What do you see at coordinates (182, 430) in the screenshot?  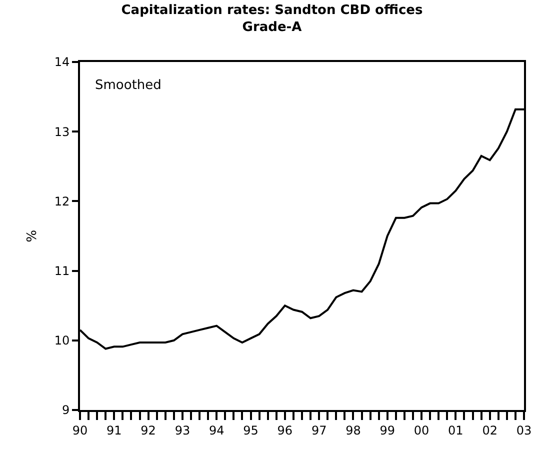 I see `x-tick-label: 93` at bounding box center [182, 430].